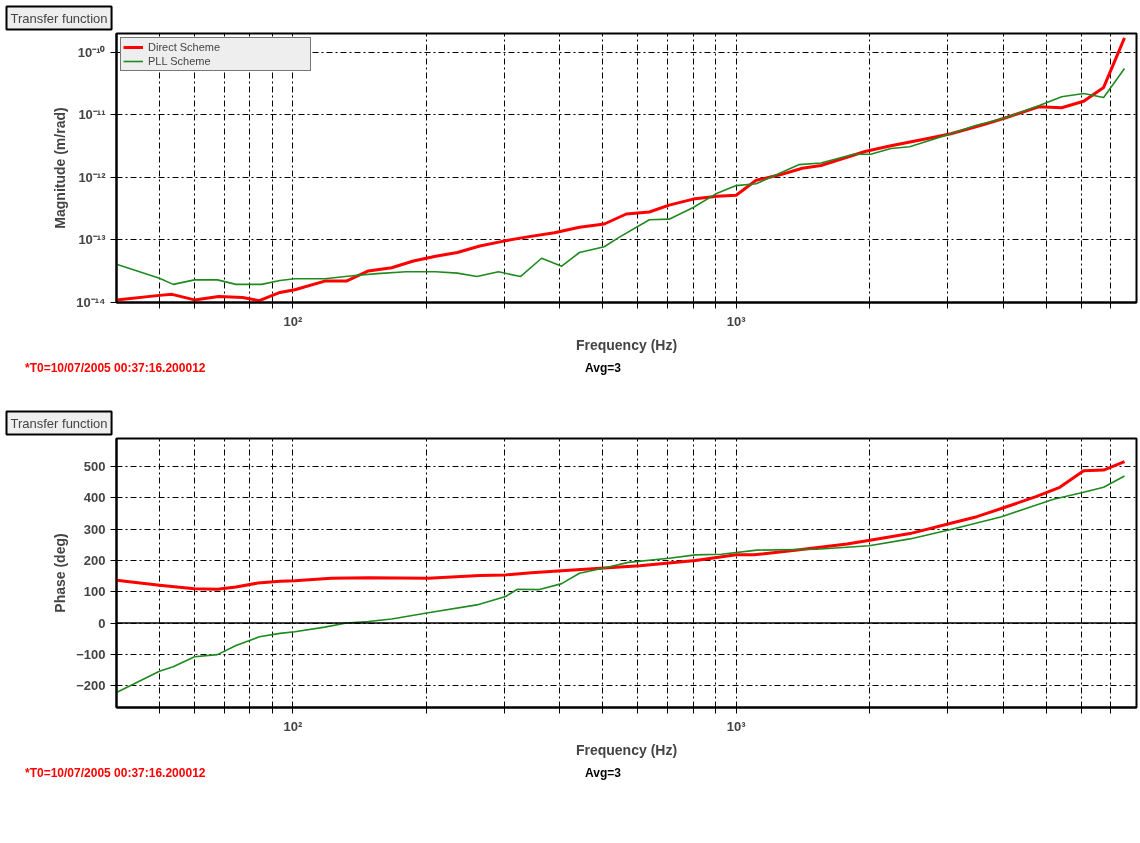  Describe the element at coordinates (94, 498) in the screenshot. I see `y-tick-label: 400` at that location.